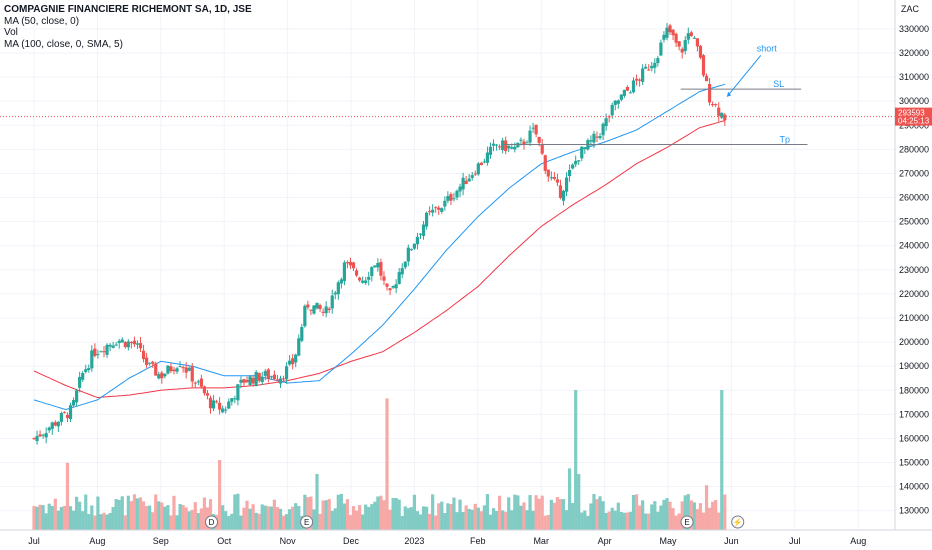 The width and height of the screenshot is (932, 550). What do you see at coordinates (351, 541) in the screenshot?
I see `x-tick-label: Dec` at bounding box center [351, 541].